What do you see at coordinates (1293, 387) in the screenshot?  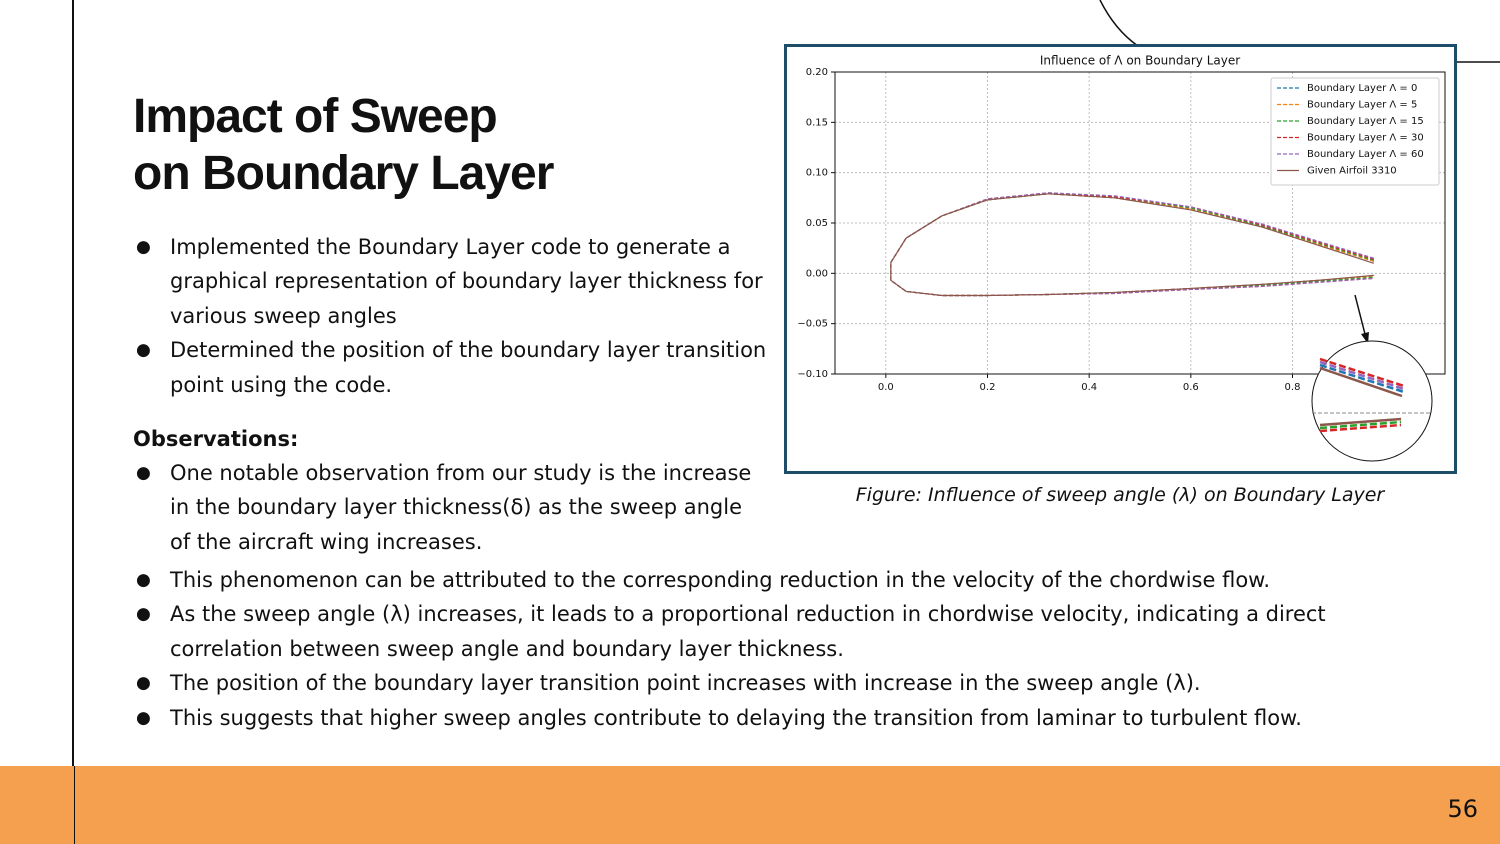 I see `x-tick-label: 0.8` at bounding box center [1293, 387].